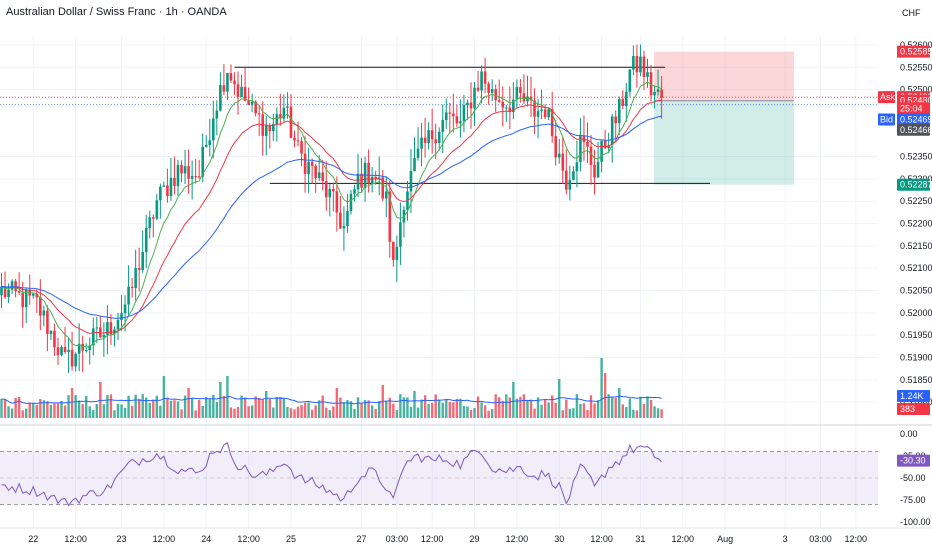 The width and height of the screenshot is (932, 550). Describe the element at coordinates (640, 539) in the screenshot. I see `time-tick-label: 31` at that location.